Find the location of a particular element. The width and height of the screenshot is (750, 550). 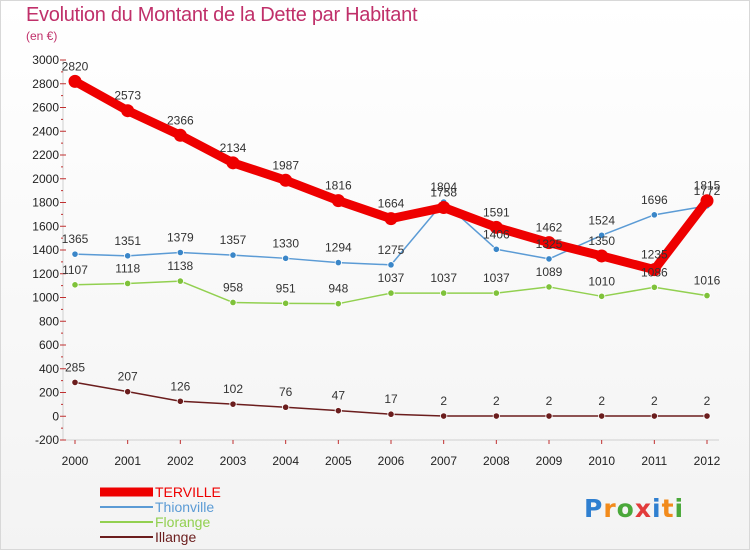

data-label-terville: 1664 is located at coordinates (391, 204).